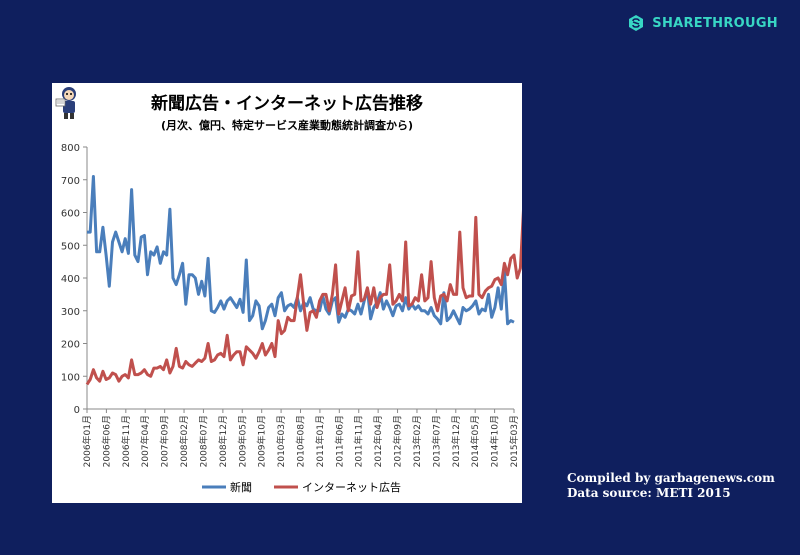 The width and height of the screenshot is (800, 555). Describe the element at coordinates (70, 377) in the screenshot. I see `y-tick-label: 100` at that location.